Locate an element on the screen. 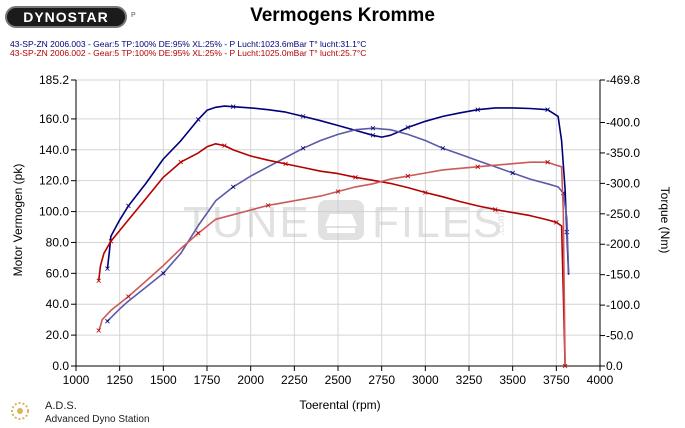  x-tick-label: 1750 is located at coordinates (207, 380).